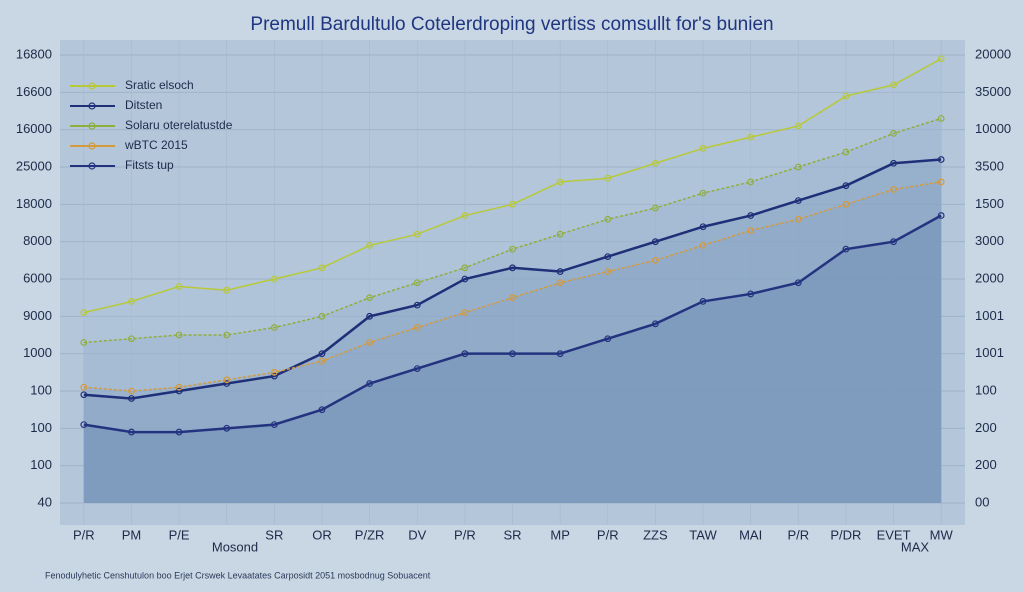 The height and width of the screenshot is (592, 1024). What do you see at coordinates (235, 546) in the screenshot?
I see `annotation: Mosond` at bounding box center [235, 546].